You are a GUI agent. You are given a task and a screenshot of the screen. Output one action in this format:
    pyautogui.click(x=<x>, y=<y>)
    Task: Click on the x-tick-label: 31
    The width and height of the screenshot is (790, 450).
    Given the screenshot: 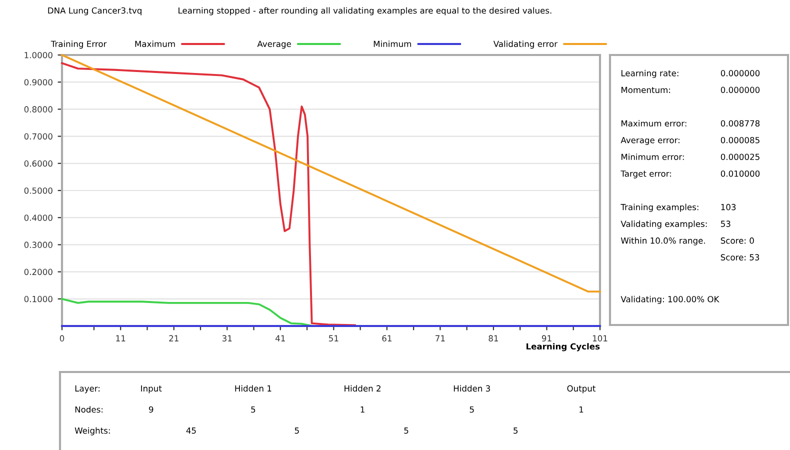 What is the action you would take?
    pyautogui.click(x=227, y=338)
    